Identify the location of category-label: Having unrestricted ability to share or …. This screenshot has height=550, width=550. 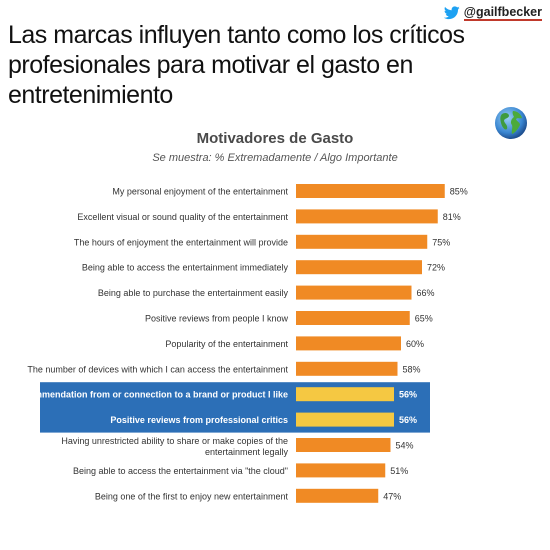
(174, 446).